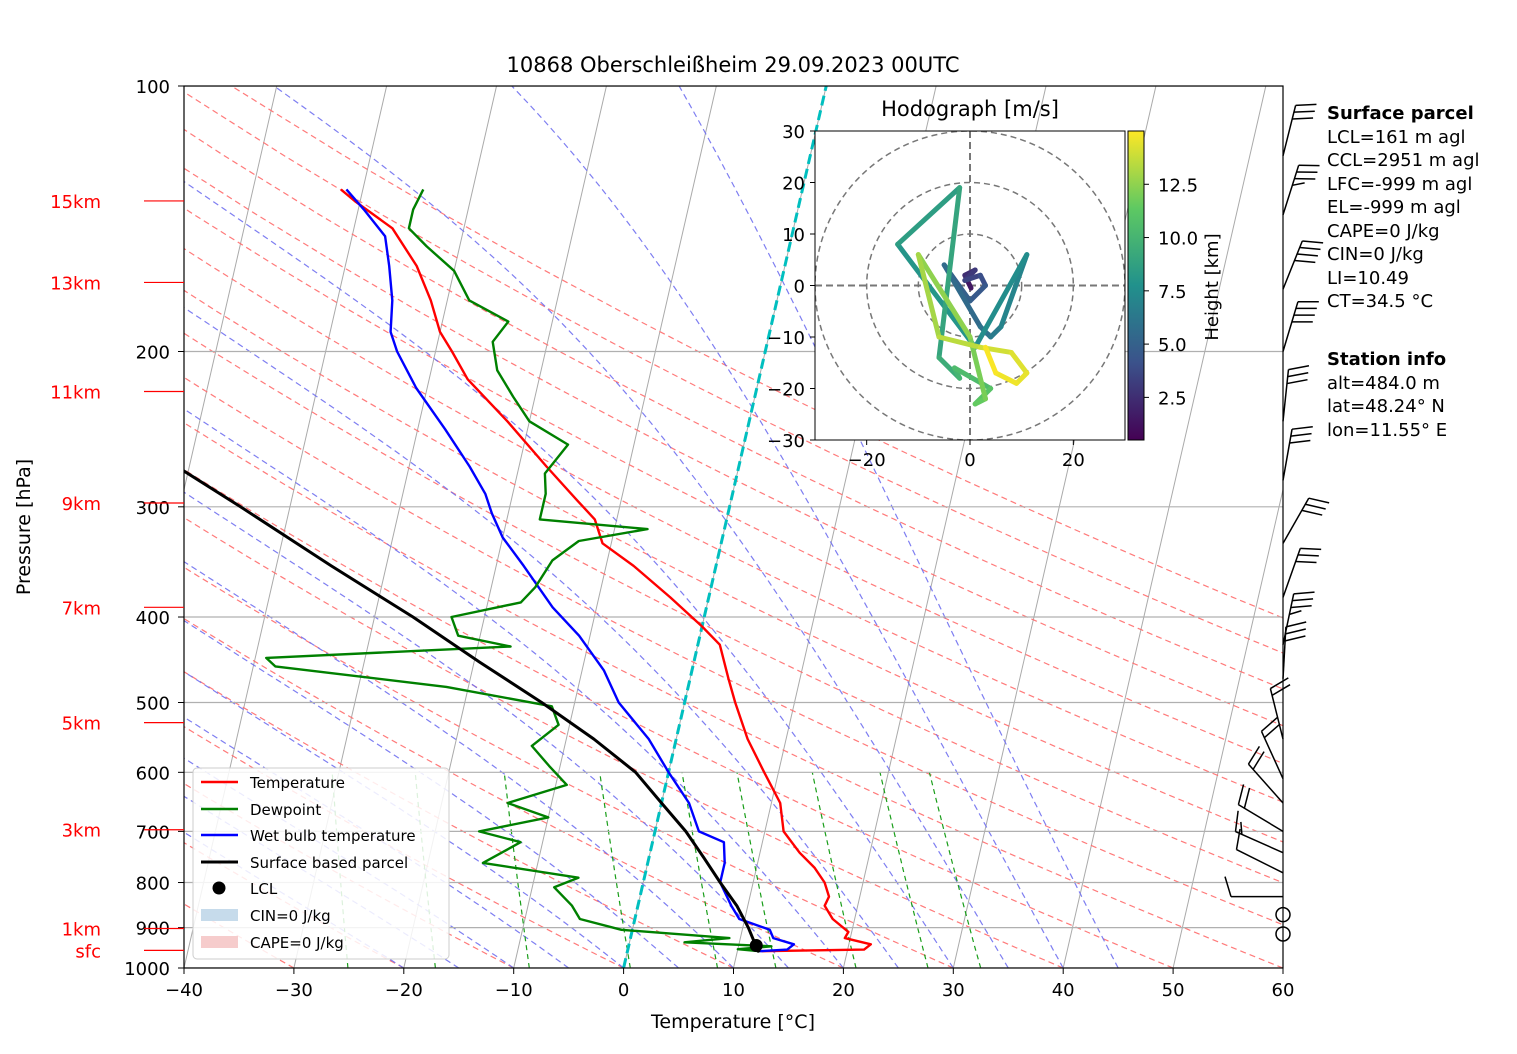  Describe the element at coordinates (843, 990) in the screenshot. I see `x-tick-label: 20` at that location.